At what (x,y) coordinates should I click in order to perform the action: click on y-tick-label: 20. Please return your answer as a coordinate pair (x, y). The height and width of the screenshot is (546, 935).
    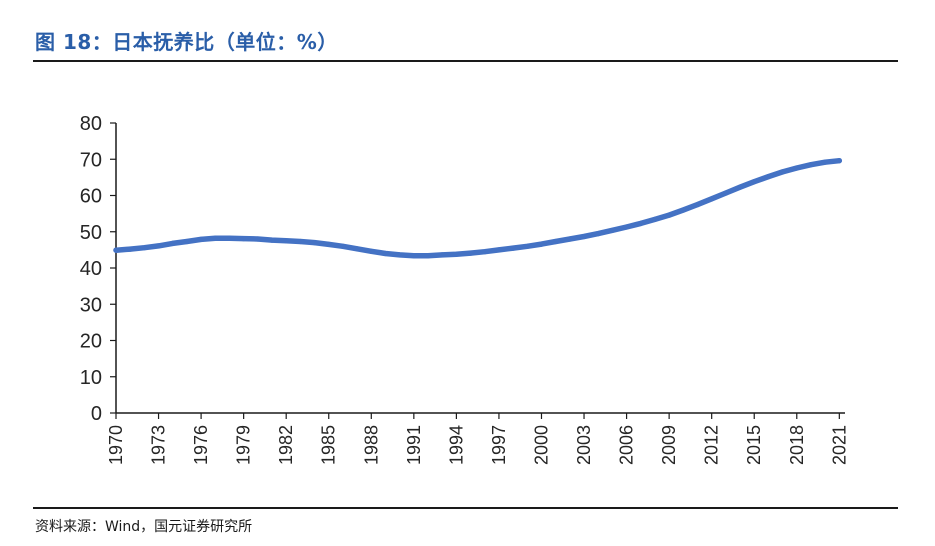
    Looking at the image, I should click on (91, 342).